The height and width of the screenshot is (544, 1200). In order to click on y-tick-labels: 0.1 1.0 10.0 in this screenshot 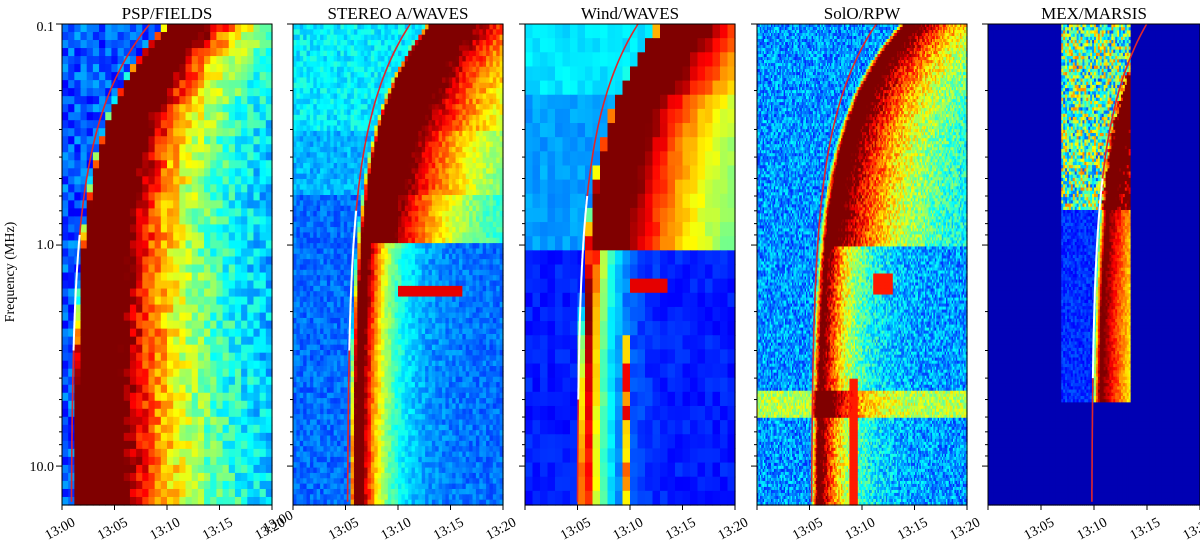, I will do `click(42, 247)`.